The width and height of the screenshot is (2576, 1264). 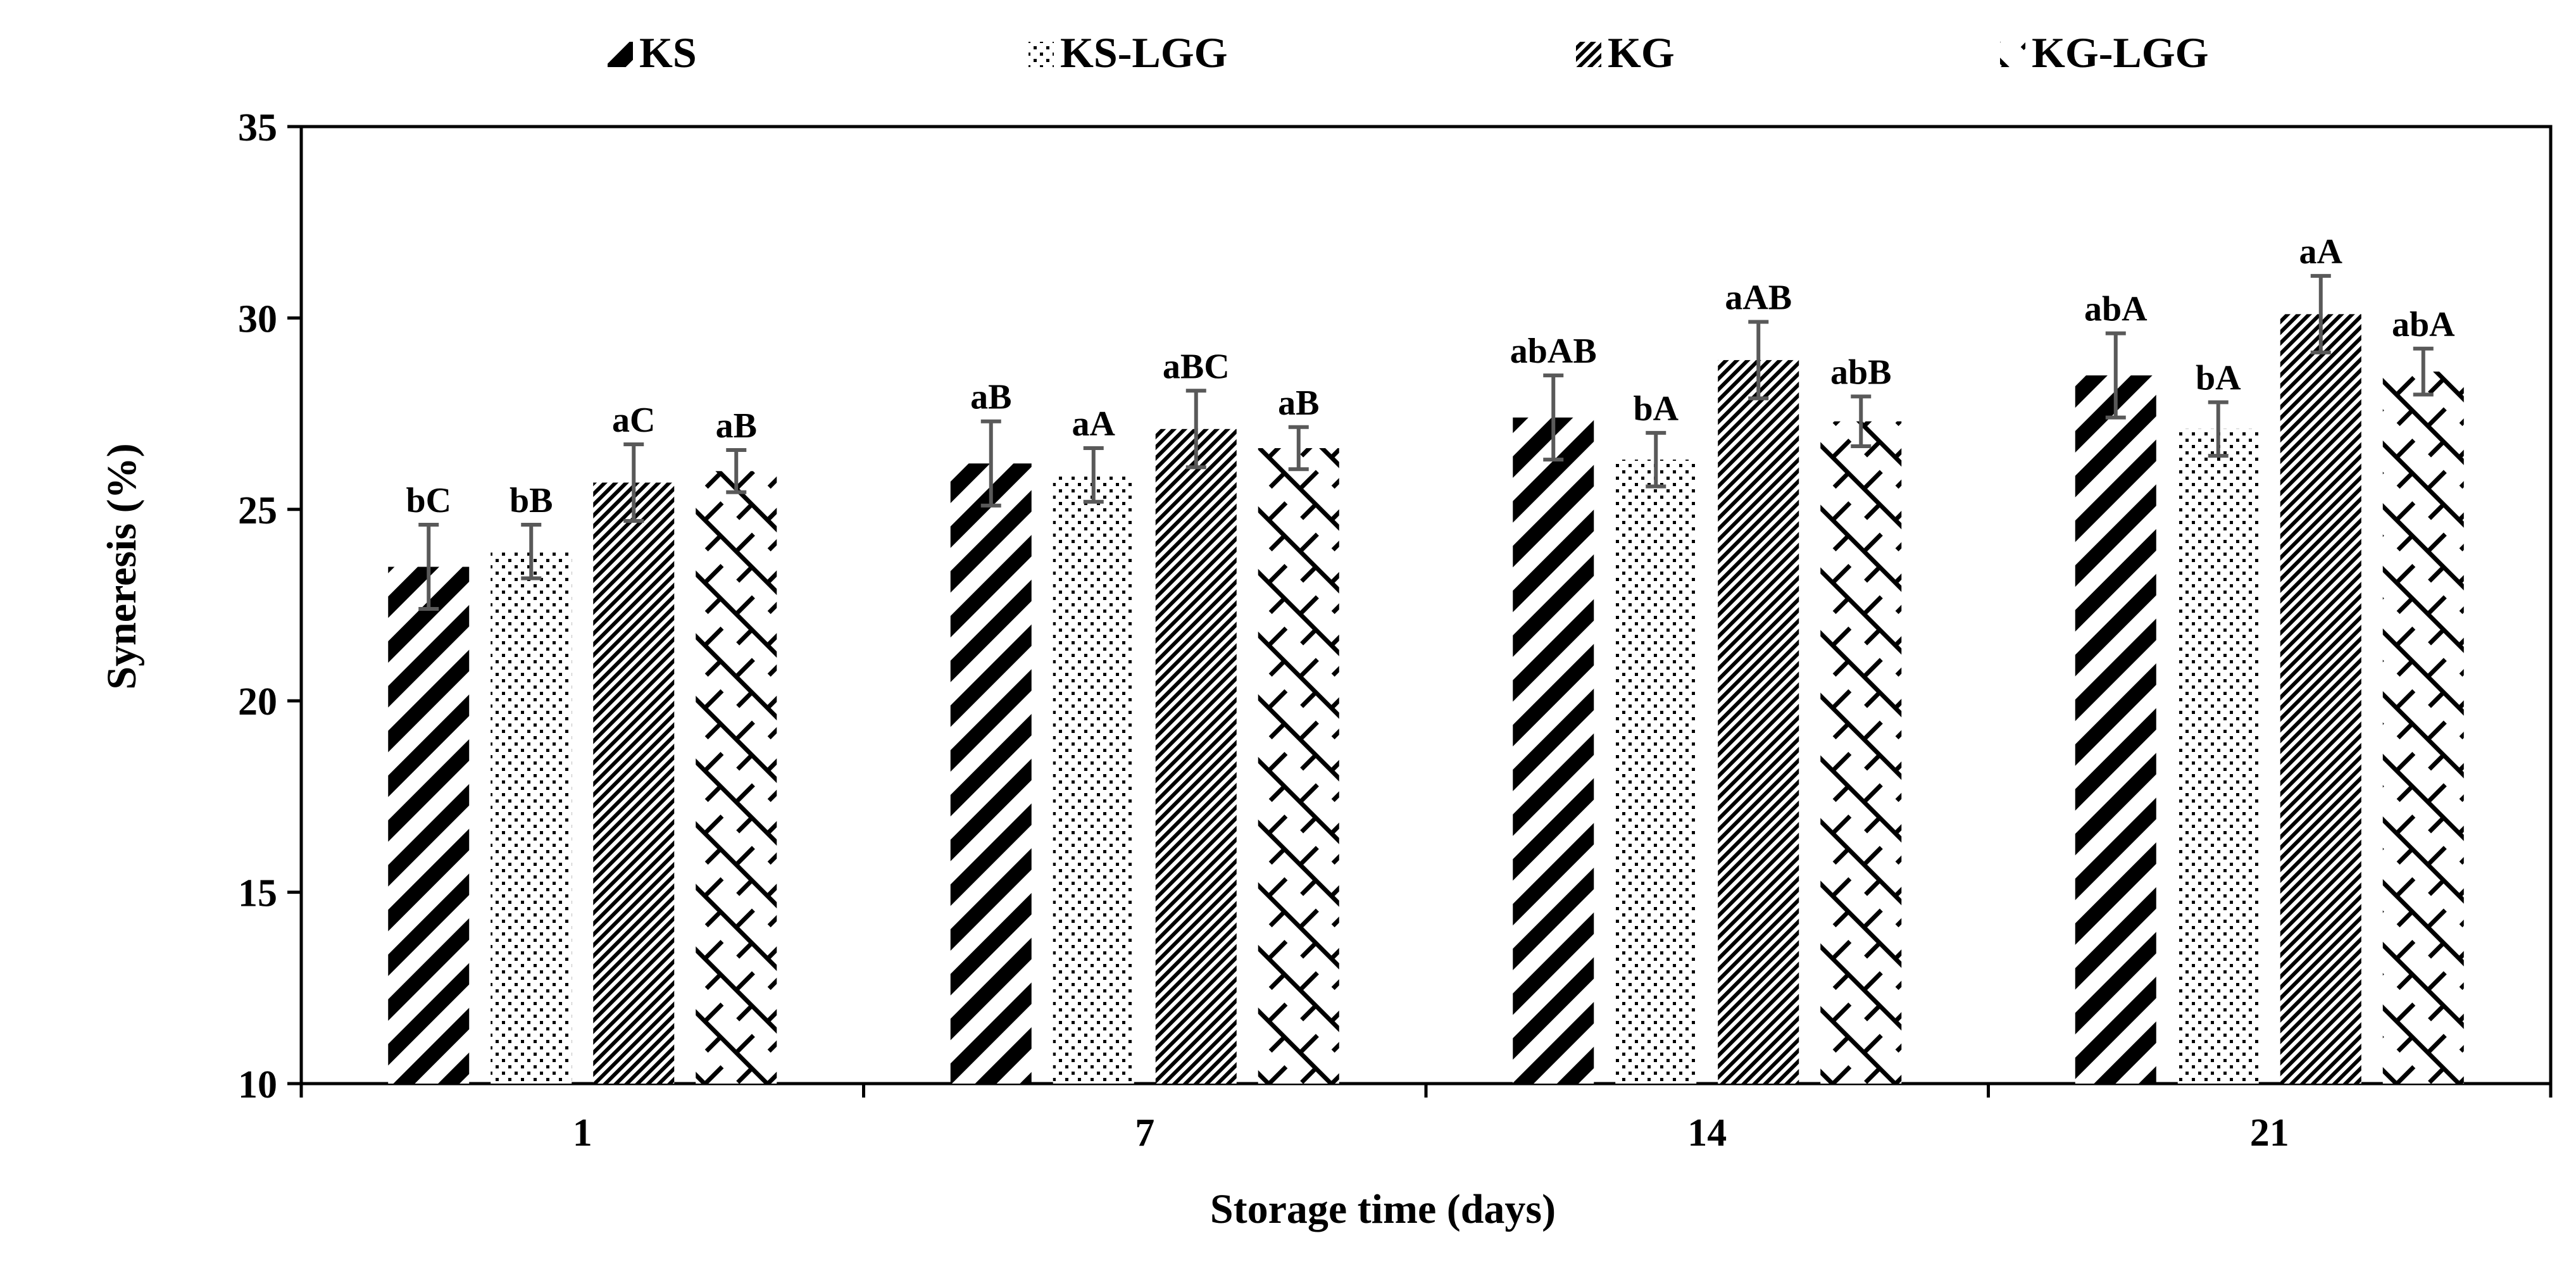 What do you see at coordinates (257, 893) in the screenshot?
I see `y-tick-label: 15` at bounding box center [257, 893].